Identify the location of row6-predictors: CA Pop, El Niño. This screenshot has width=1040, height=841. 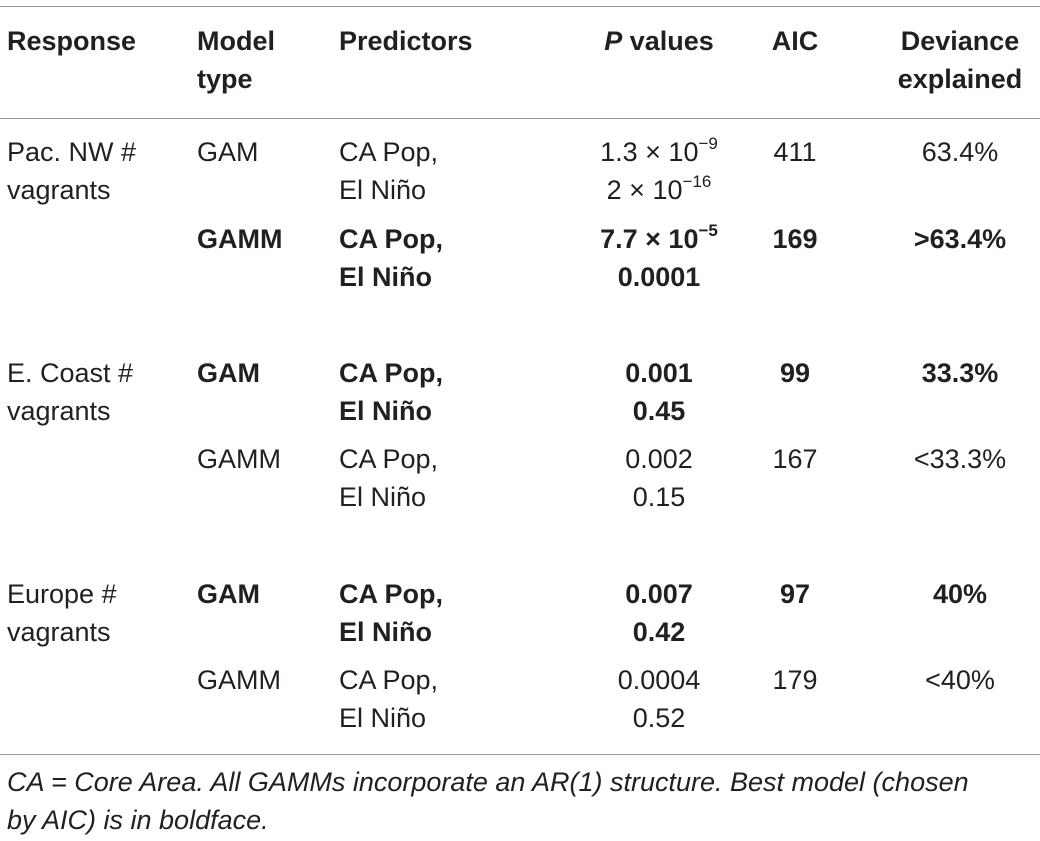
(388, 699).